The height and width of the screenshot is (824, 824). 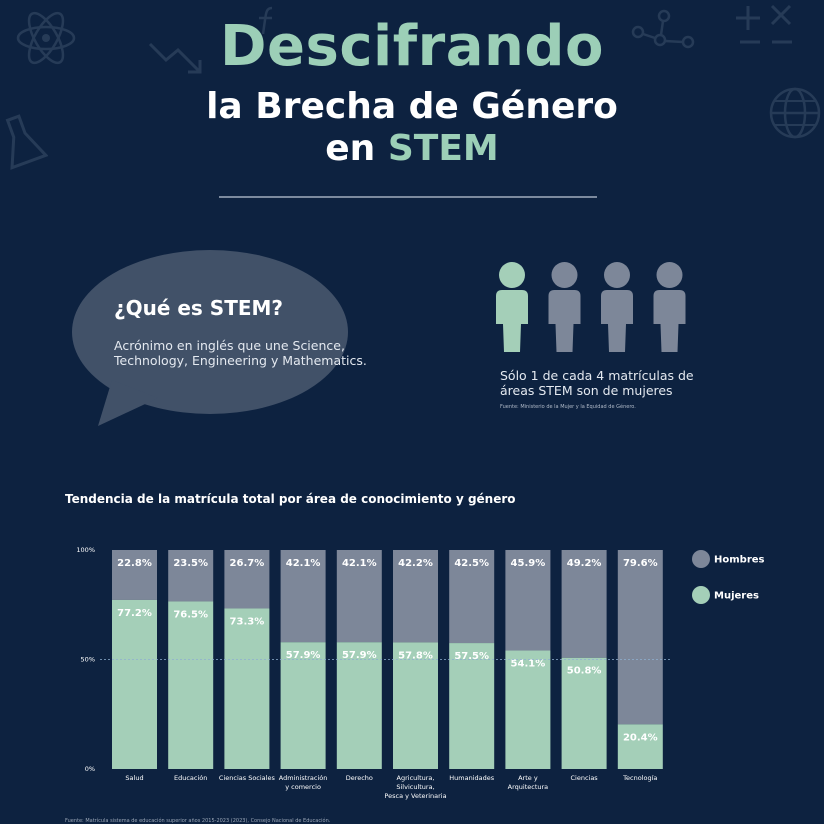 I want to click on category-label: Agricultura,, so click(x=416, y=778).